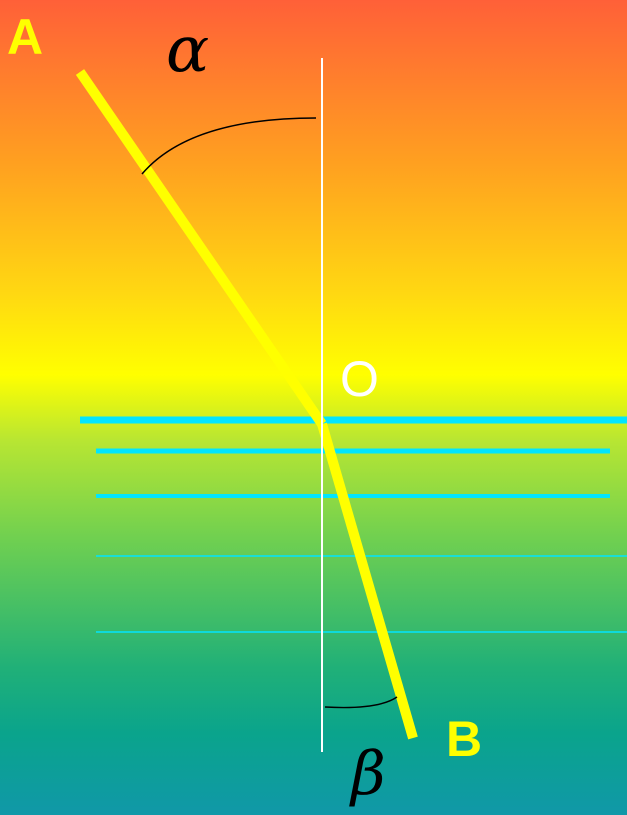 This screenshot has height=815, width=627. What do you see at coordinates (359, 379) in the screenshot?
I see `point-o-label: O` at bounding box center [359, 379].